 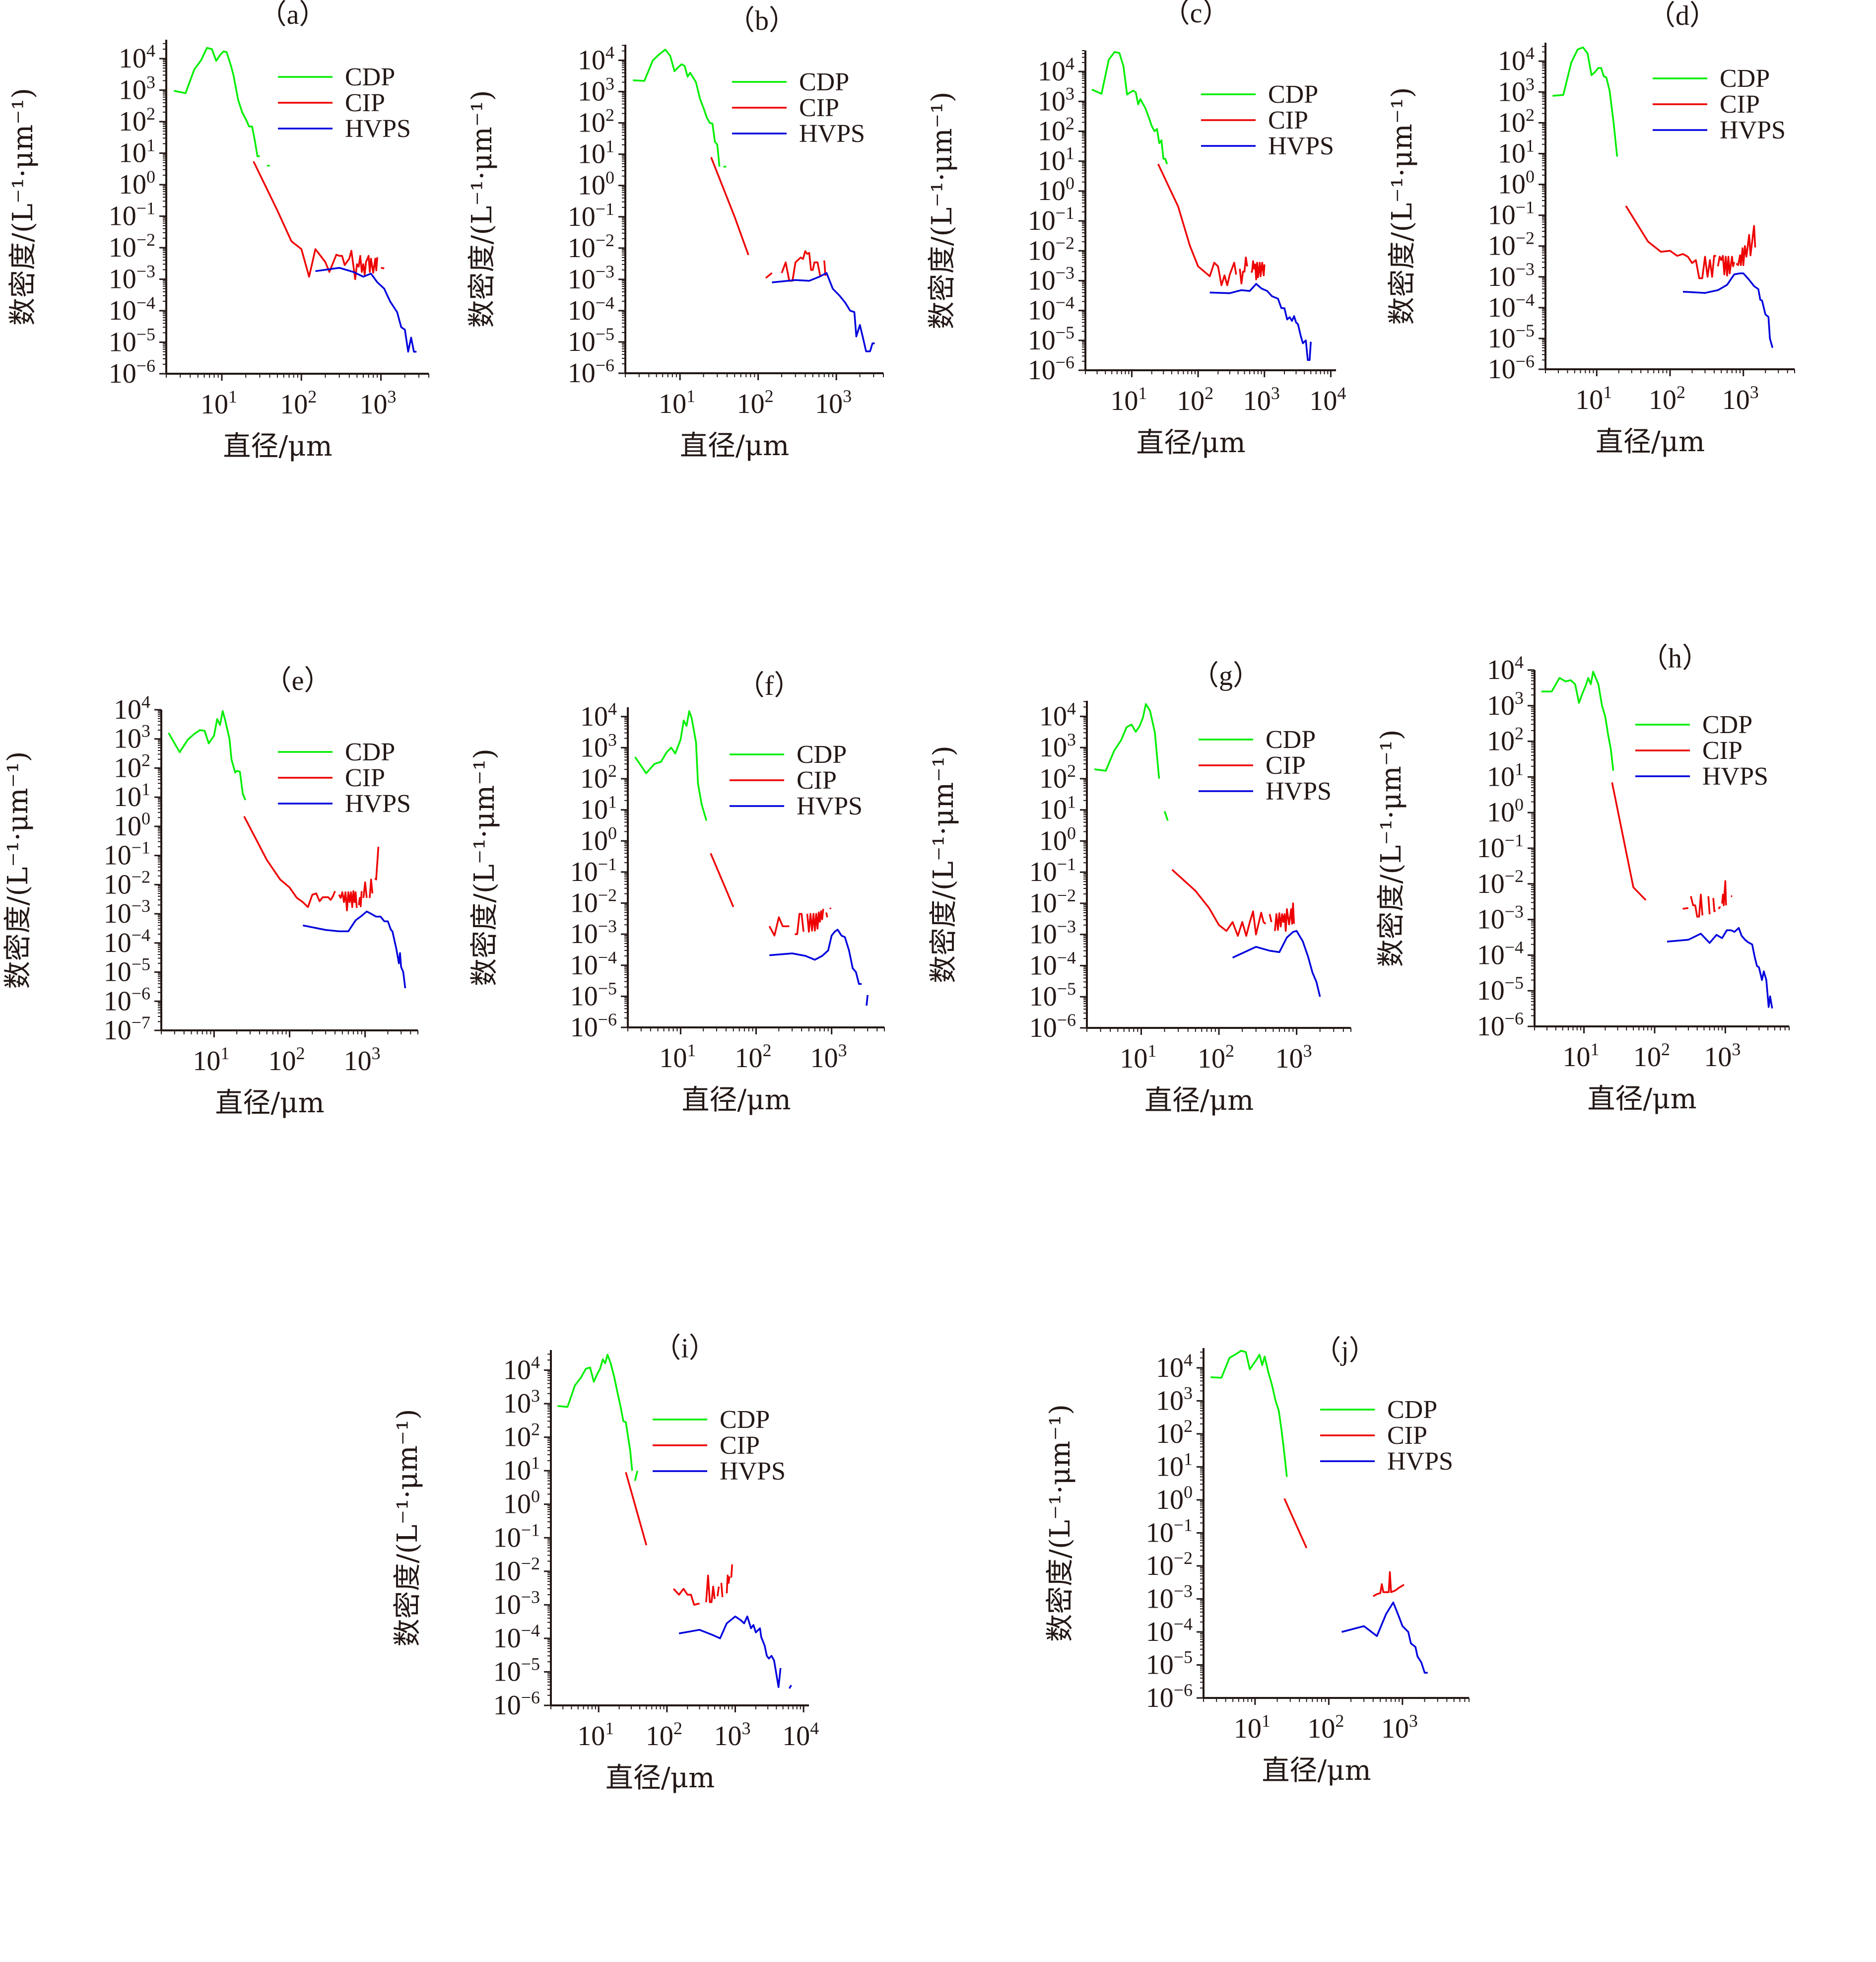 What do you see at coordinates (1226, 676) in the screenshot?
I see `panel-label: （g）` at bounding box center [1226, 676].